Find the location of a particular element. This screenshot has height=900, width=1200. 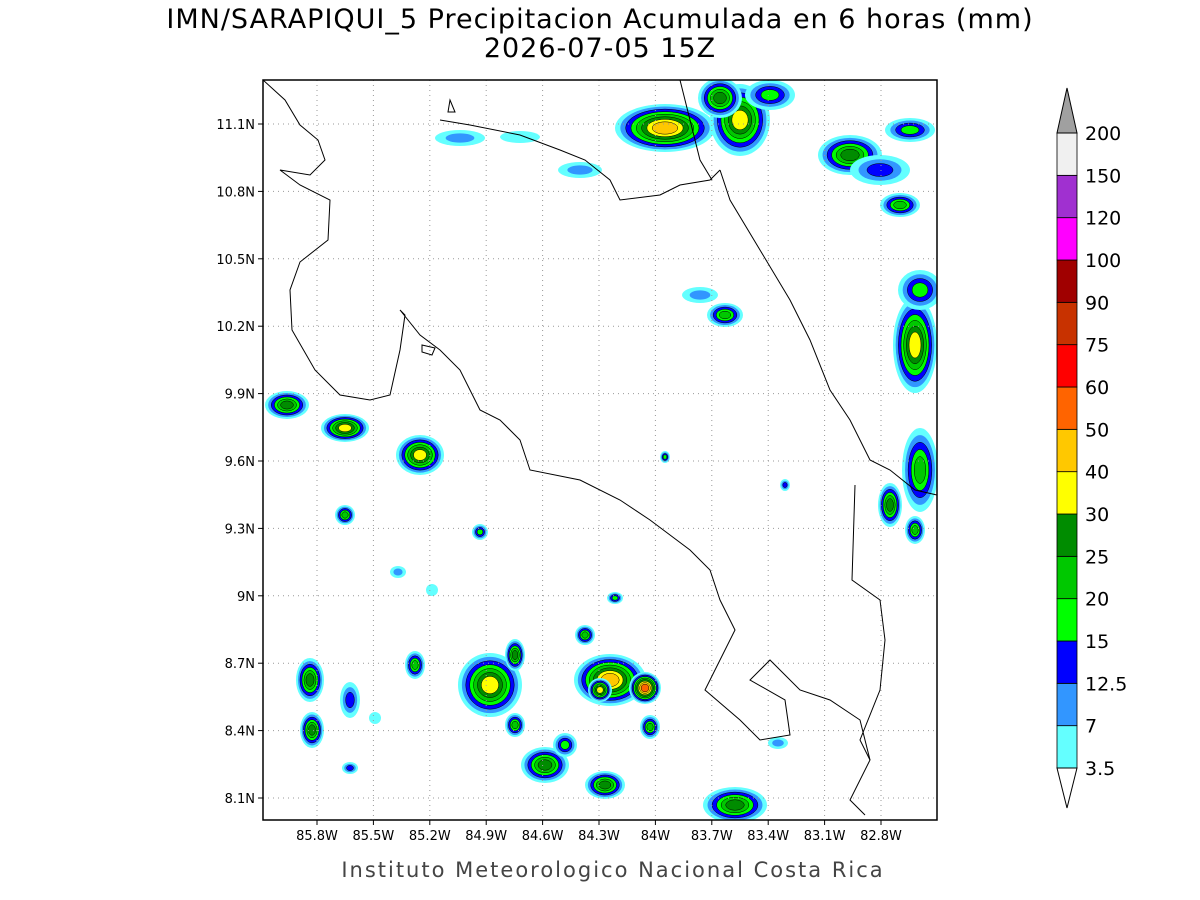

lat-tick-label: 9N is located at coordinates (246, 597).